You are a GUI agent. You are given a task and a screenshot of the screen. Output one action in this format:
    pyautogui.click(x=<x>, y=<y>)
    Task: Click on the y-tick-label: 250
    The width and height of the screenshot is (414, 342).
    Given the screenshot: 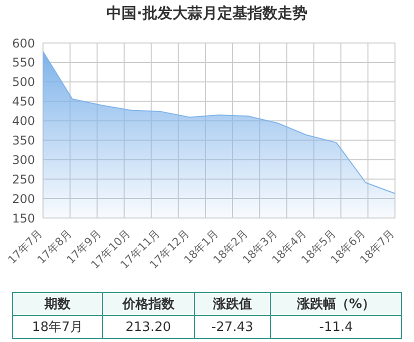 What is the action you would take?
    pyautogui.click(x=23, y=179)
    